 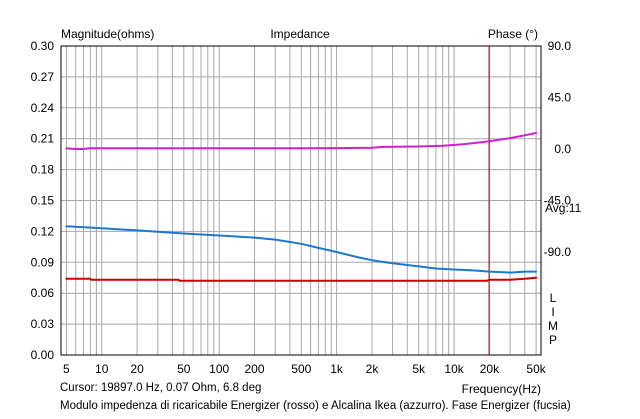 What do you see at coordinates (553, 298) in the screenshot?
I see `lim-letter: L` at bounding box center [553, 298].